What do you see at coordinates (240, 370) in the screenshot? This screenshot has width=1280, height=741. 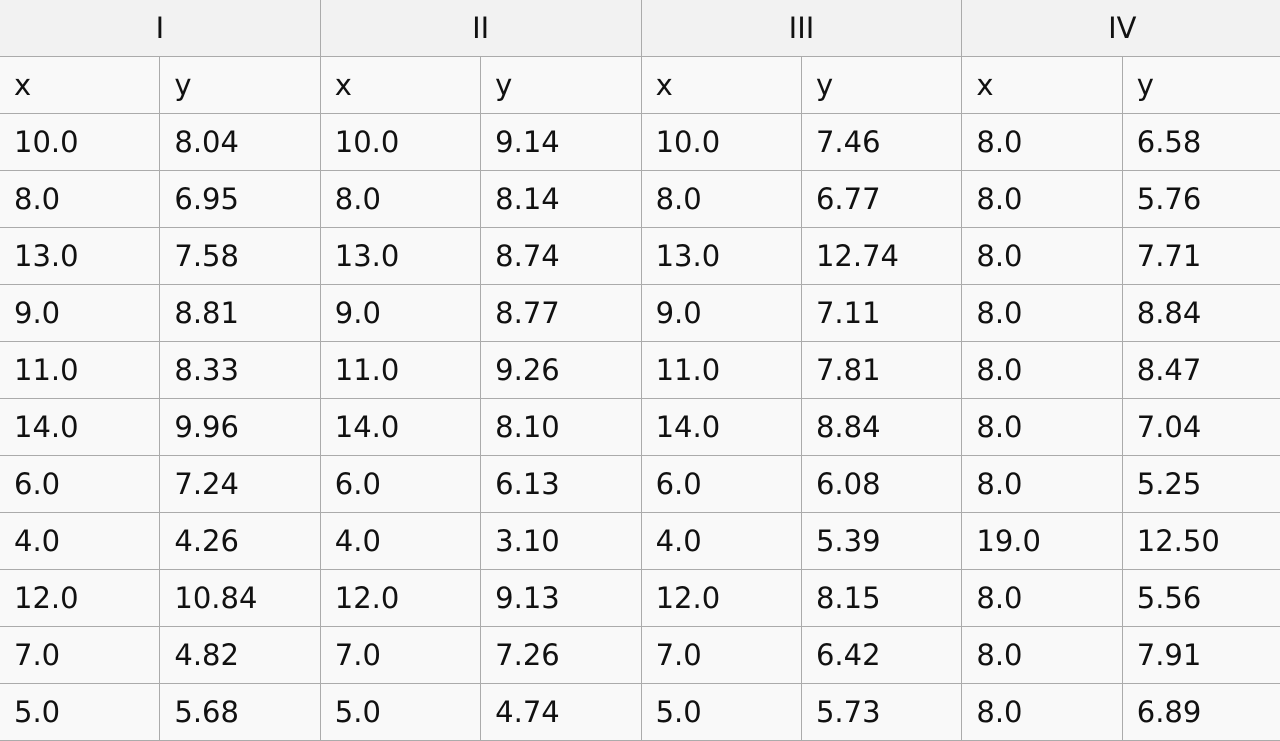 I see `table-cell-y-group-1: 8.33` at bounding box center [240, 370].